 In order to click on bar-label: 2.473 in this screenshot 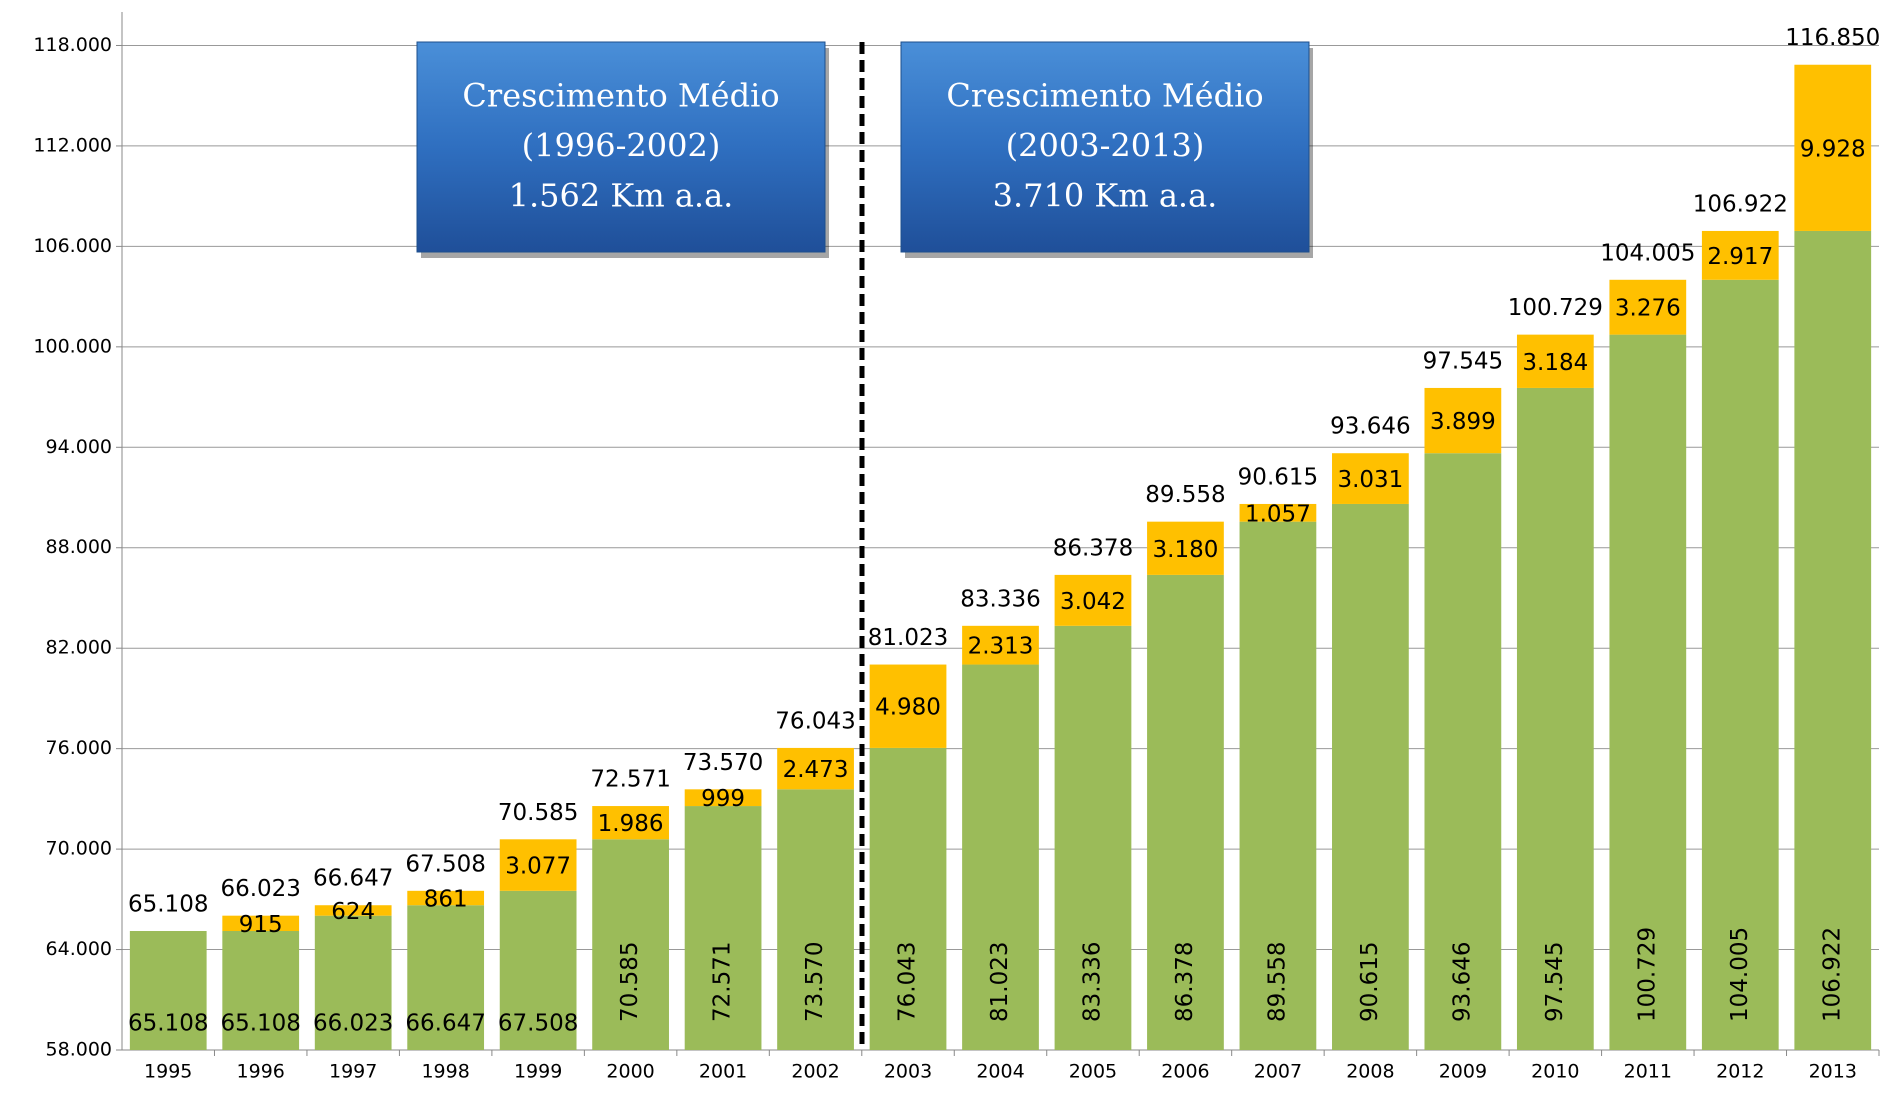, I will do `click(816, 770)`.